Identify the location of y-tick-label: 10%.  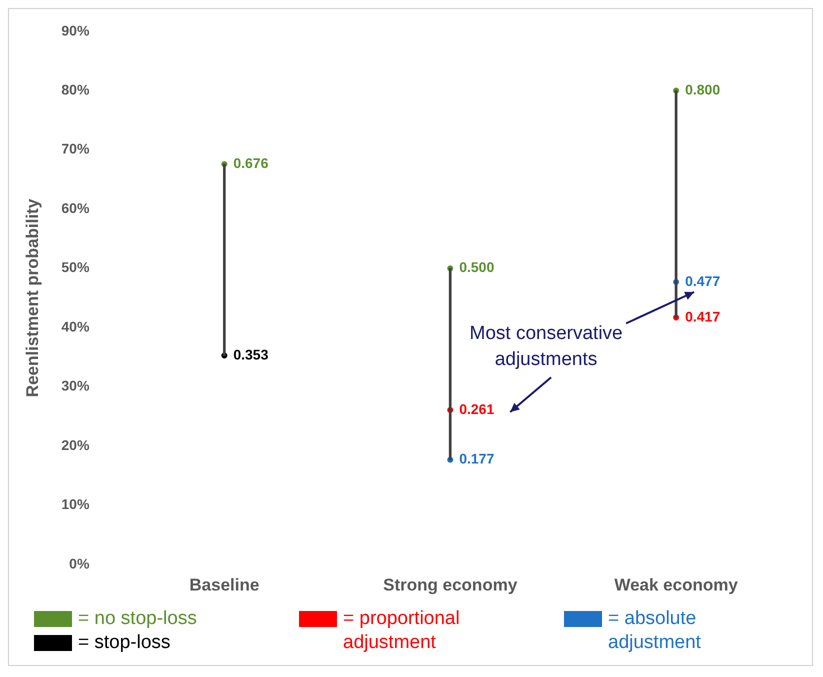
(75, 504).